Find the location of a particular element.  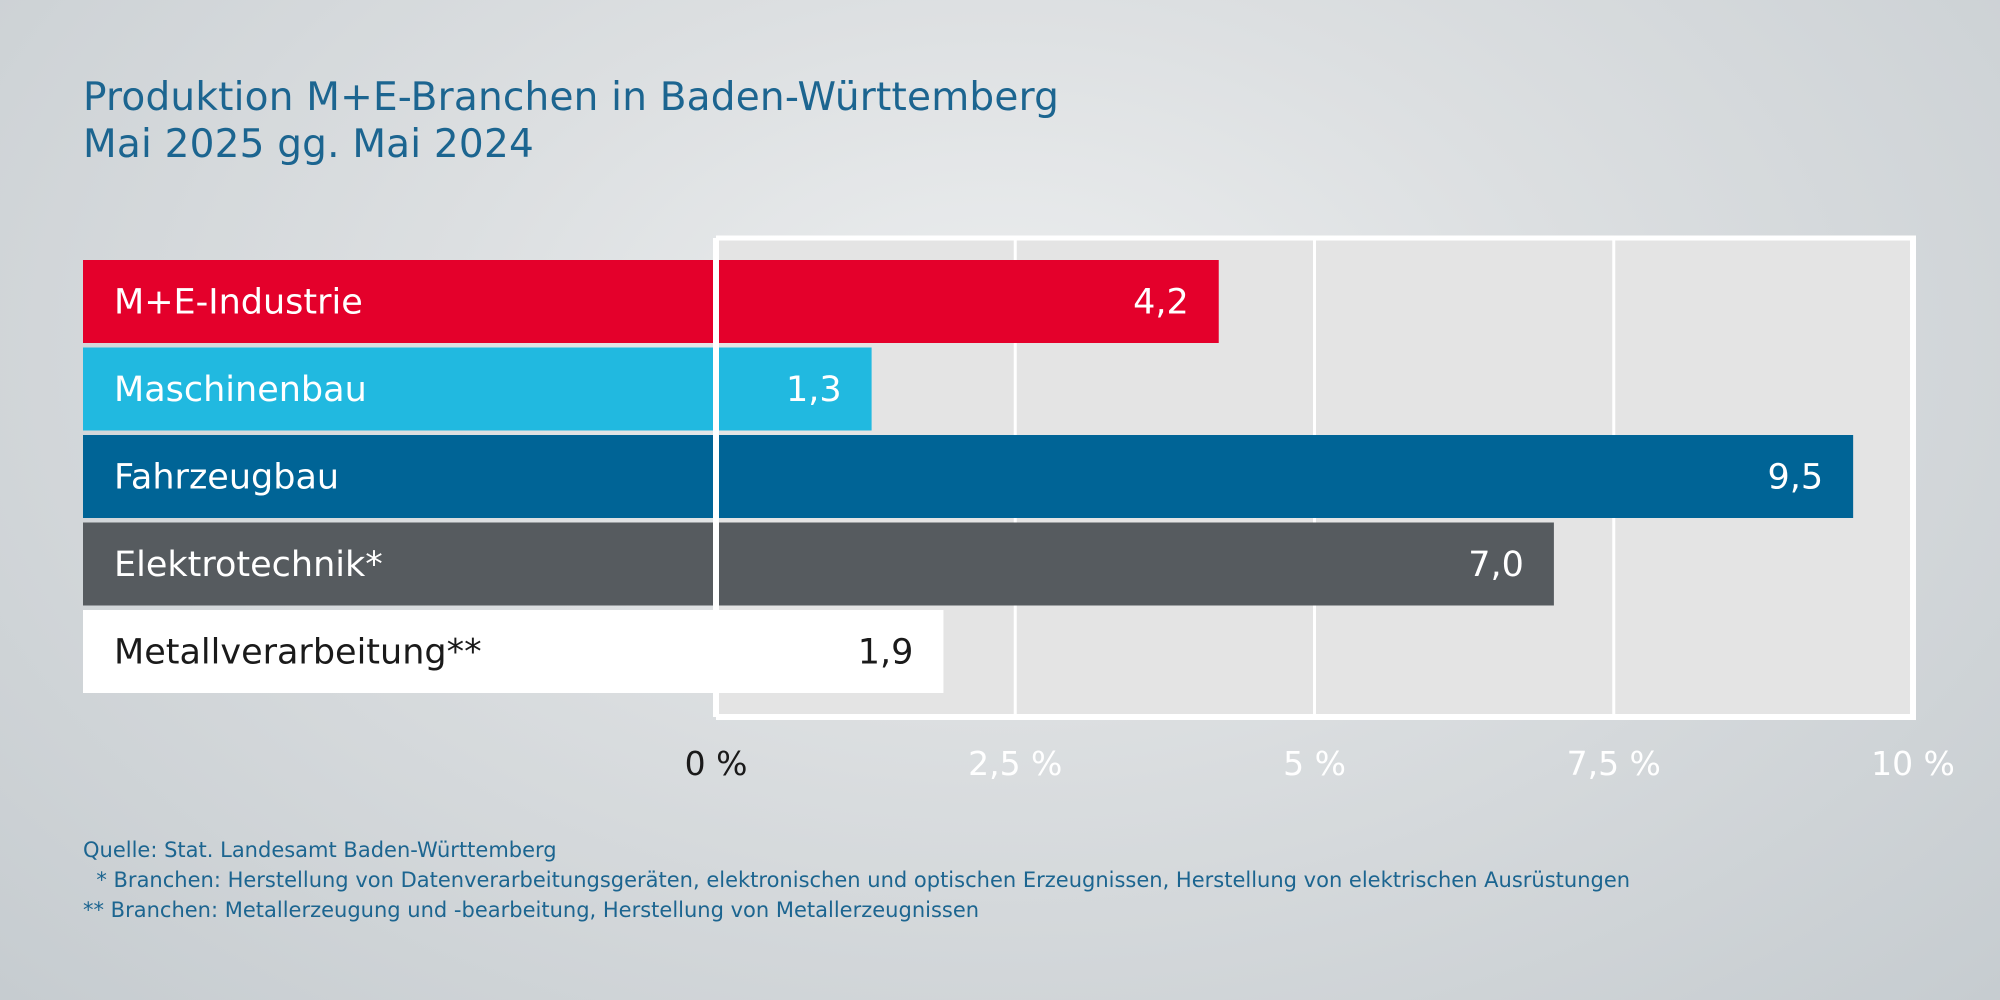

category-label-4: Metallverarbeitung** is located at coordinates (298, 653).